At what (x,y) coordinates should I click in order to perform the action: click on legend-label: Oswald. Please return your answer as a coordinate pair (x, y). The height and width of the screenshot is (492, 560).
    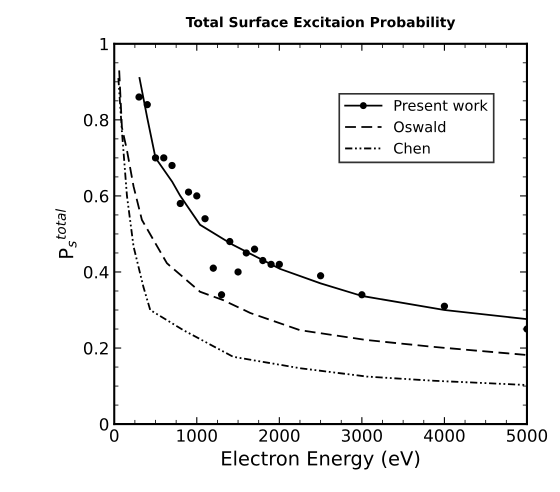
    Looking at the image, I should click on (420, 126).